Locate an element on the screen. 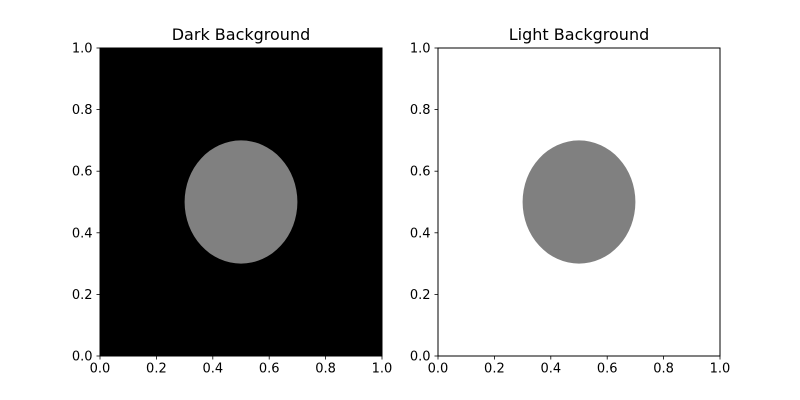 The width and height of the screenshot is (800, 400). x-tick-label-dark: 0.4 is located at coordinates (212, 369).